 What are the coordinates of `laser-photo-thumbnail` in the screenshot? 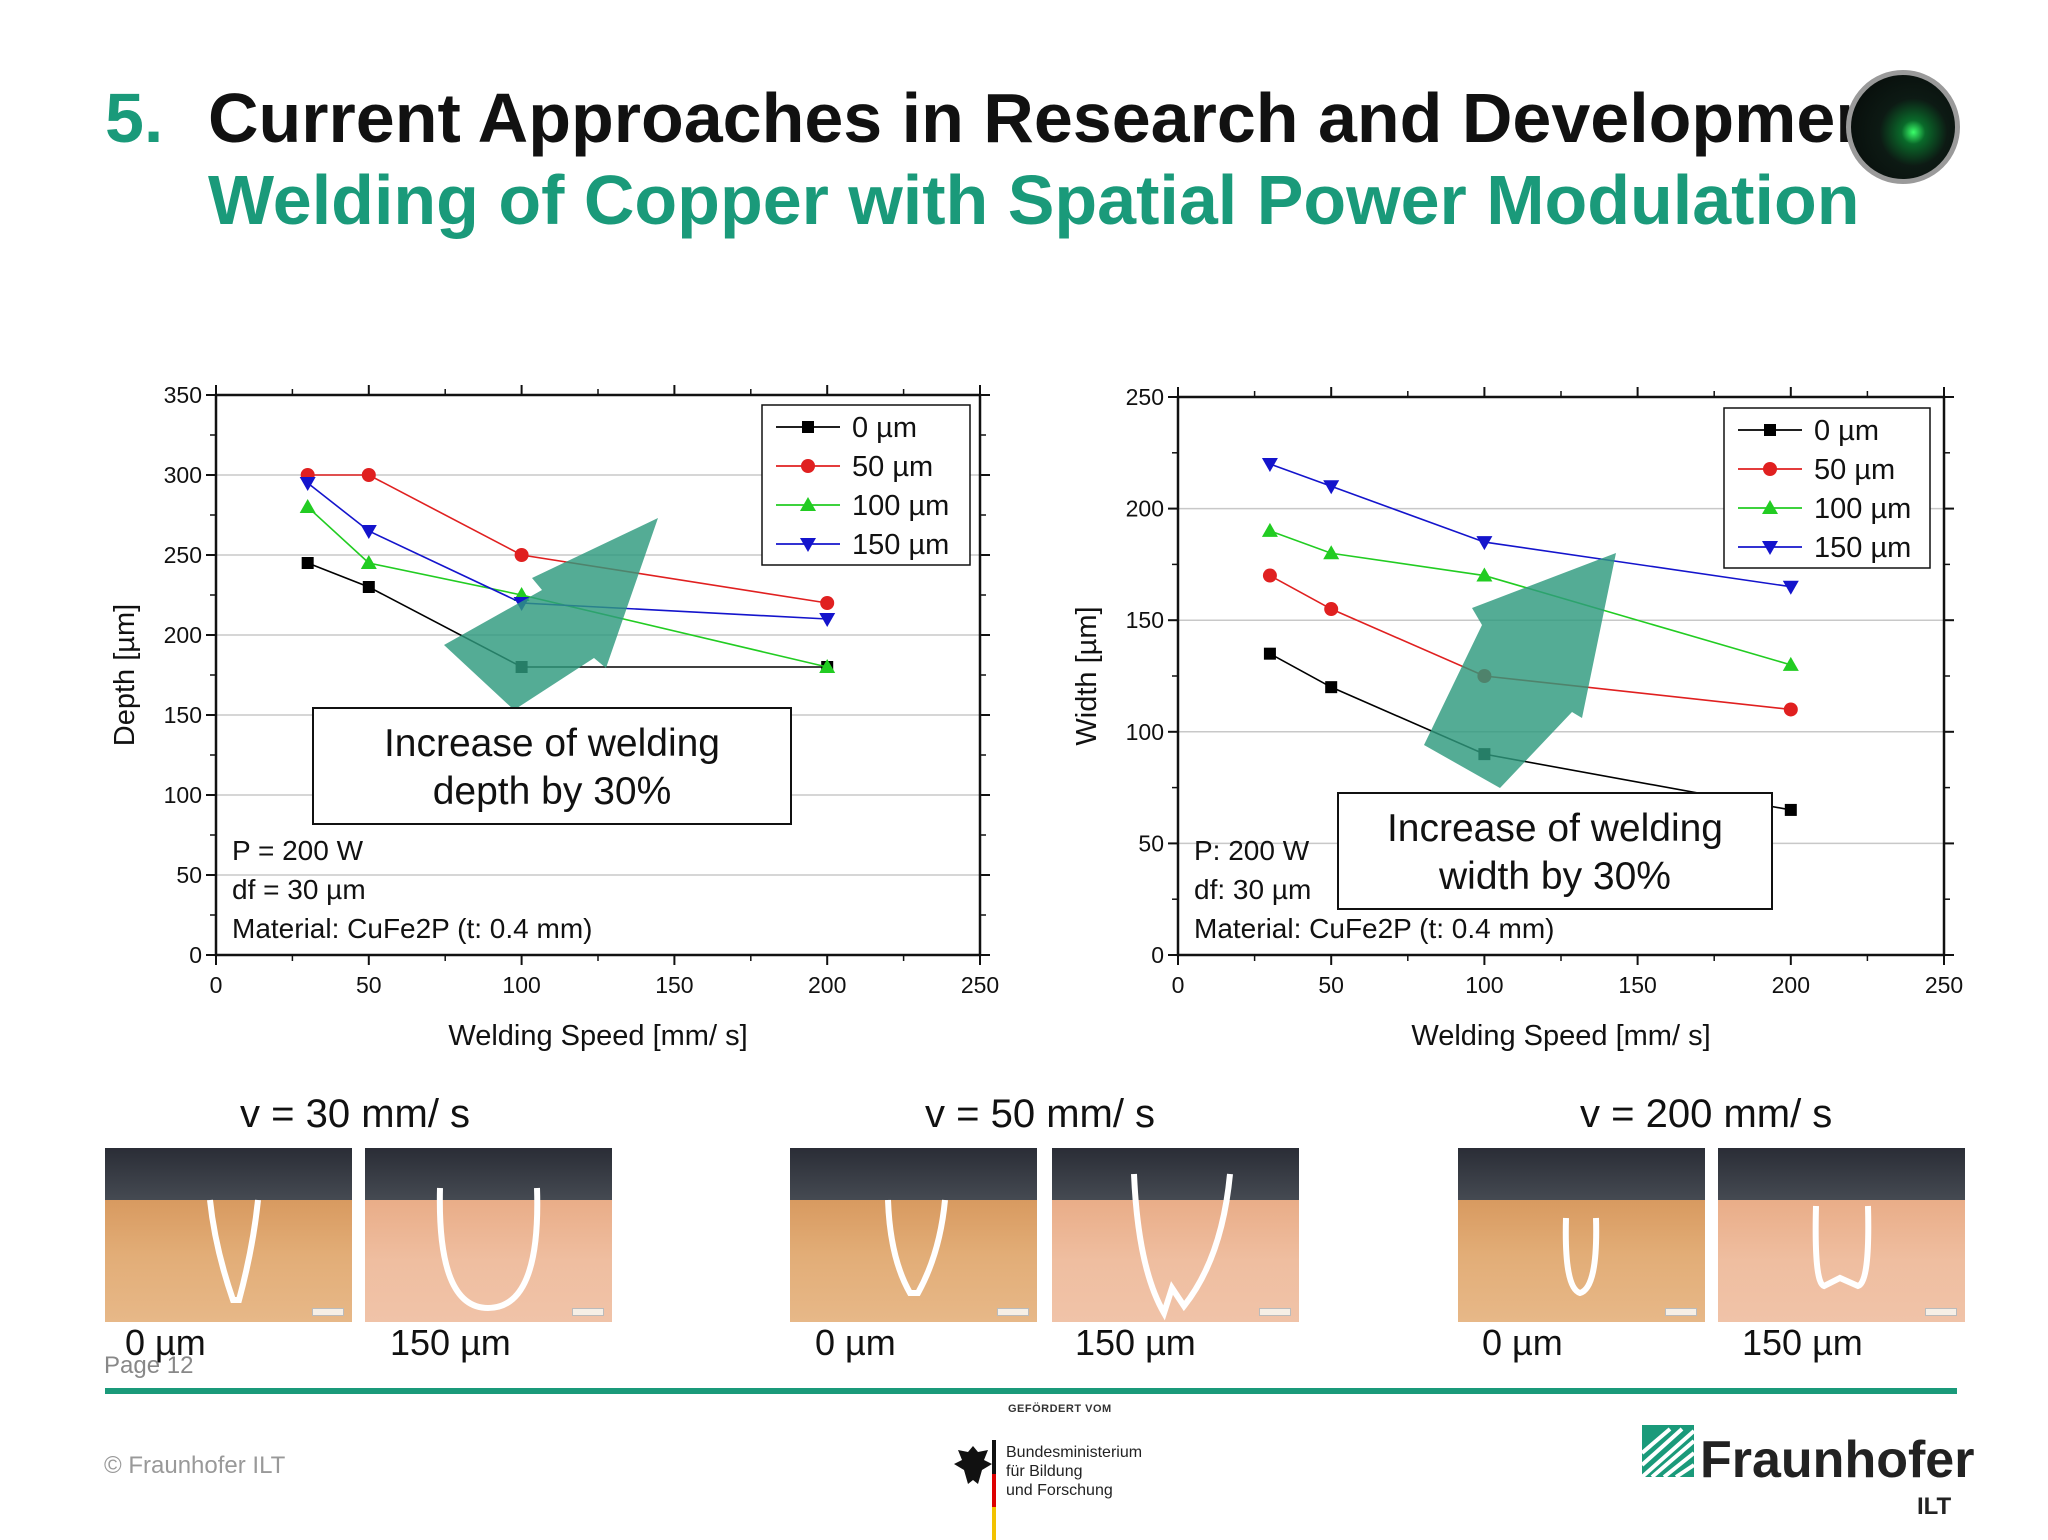 It's located at (1903, 127).